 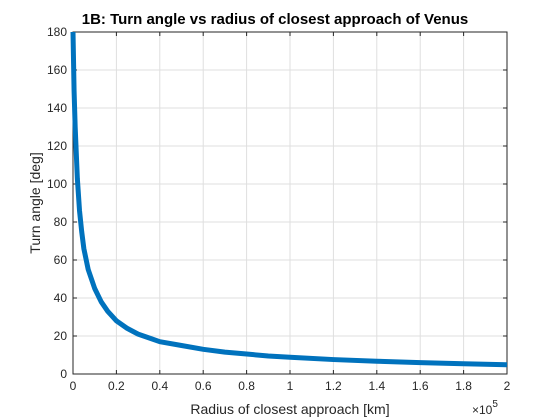 I want to click on x-tick-label: 0.2, so click(x=116, y=386).